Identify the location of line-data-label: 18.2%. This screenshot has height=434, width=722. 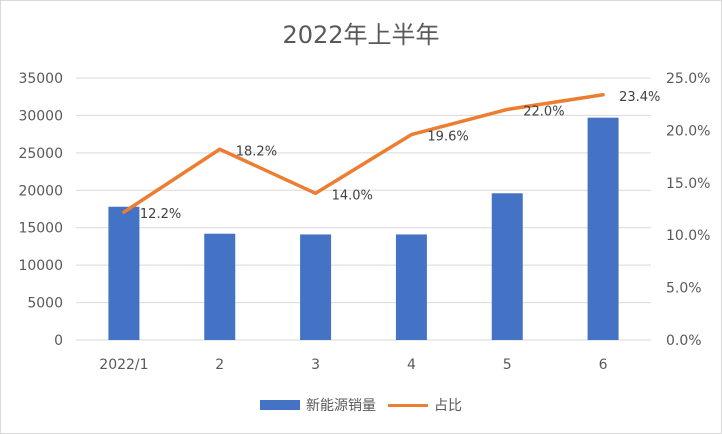
(256, 151).